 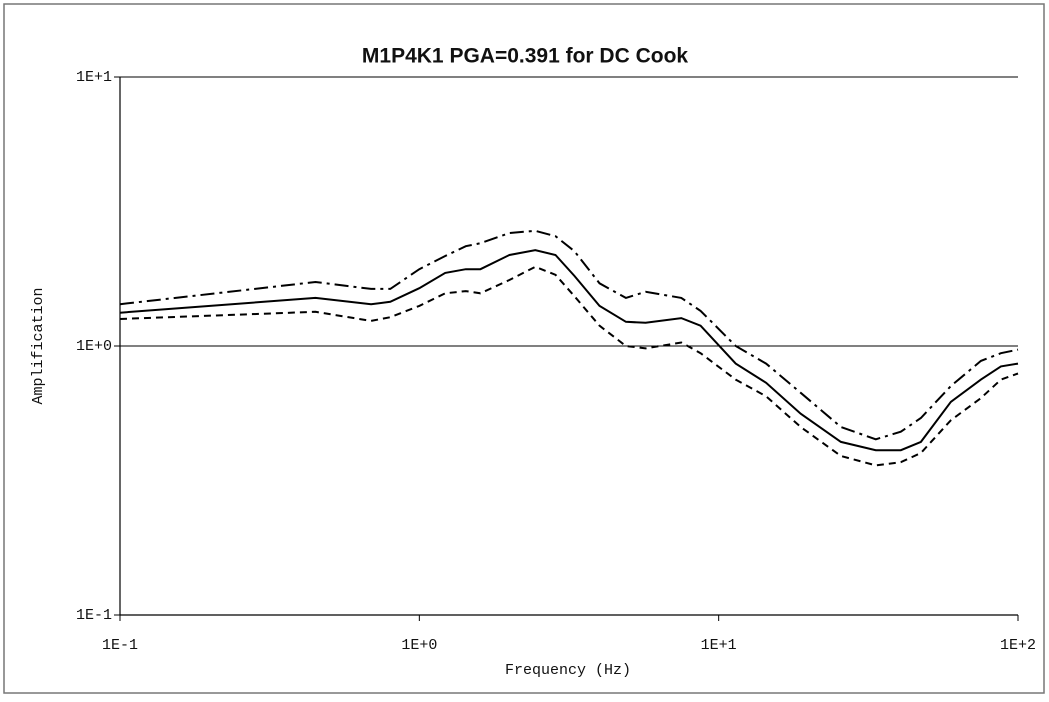 I want to click on chart-title: M1P4K1 PGA=0.391 for DC Cook, so click(x=525, y=56).